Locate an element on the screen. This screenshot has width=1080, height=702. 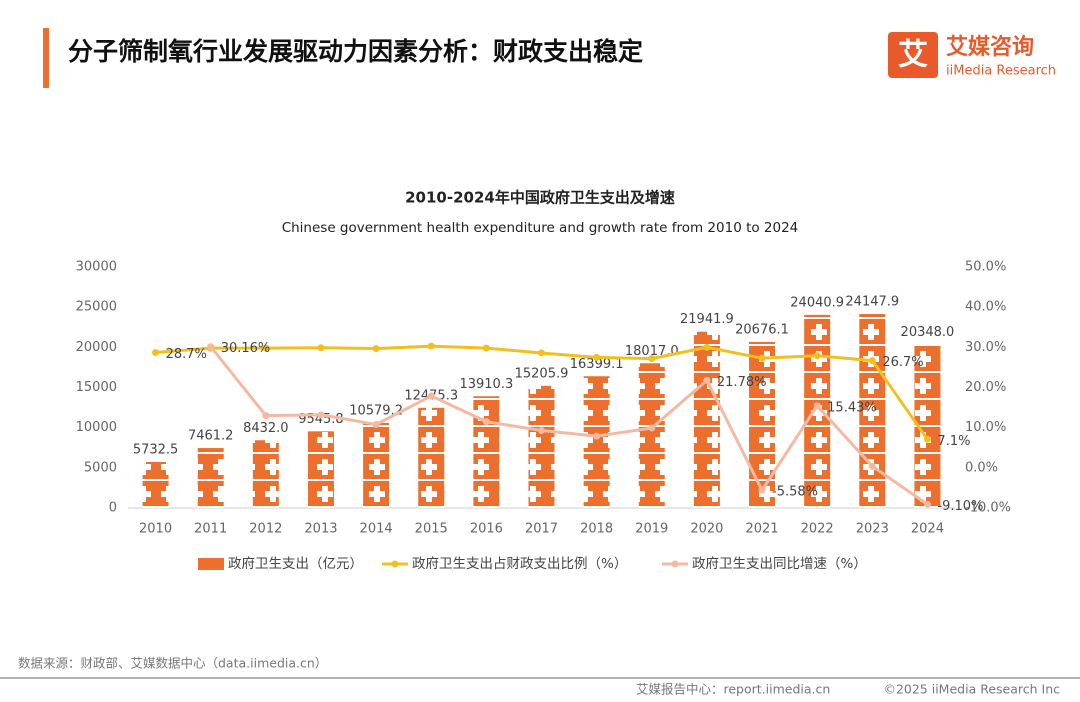
line-value-label: 15.43% is located at coordinates (852, 407).